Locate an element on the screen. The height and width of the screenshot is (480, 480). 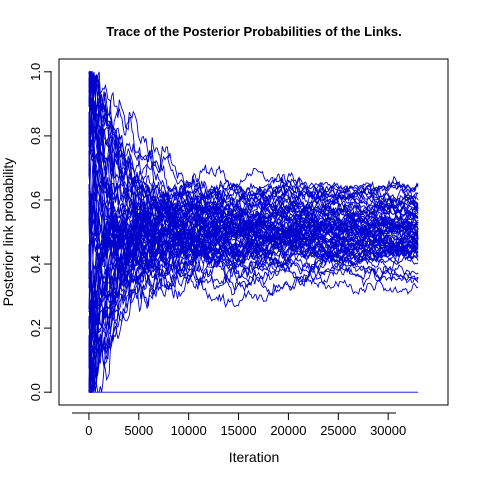
y-tick-label: 0.0 is located at coordinates (35, 392).